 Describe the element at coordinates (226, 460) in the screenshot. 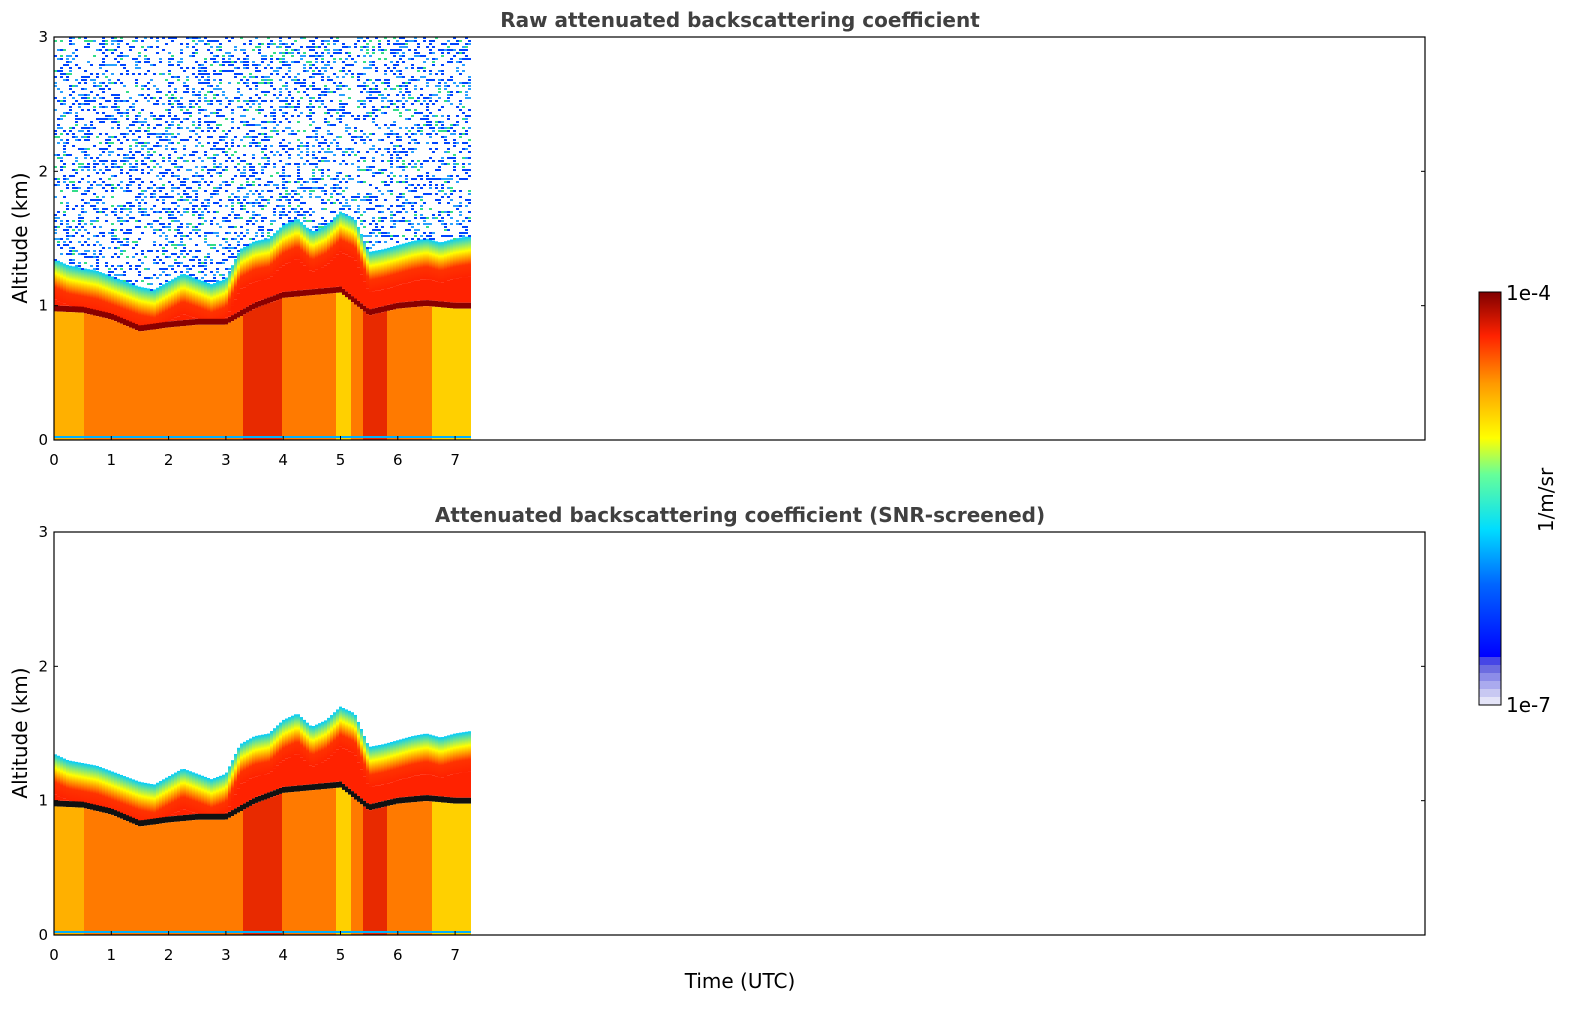

I see `x-tick-label: 3` at that location.